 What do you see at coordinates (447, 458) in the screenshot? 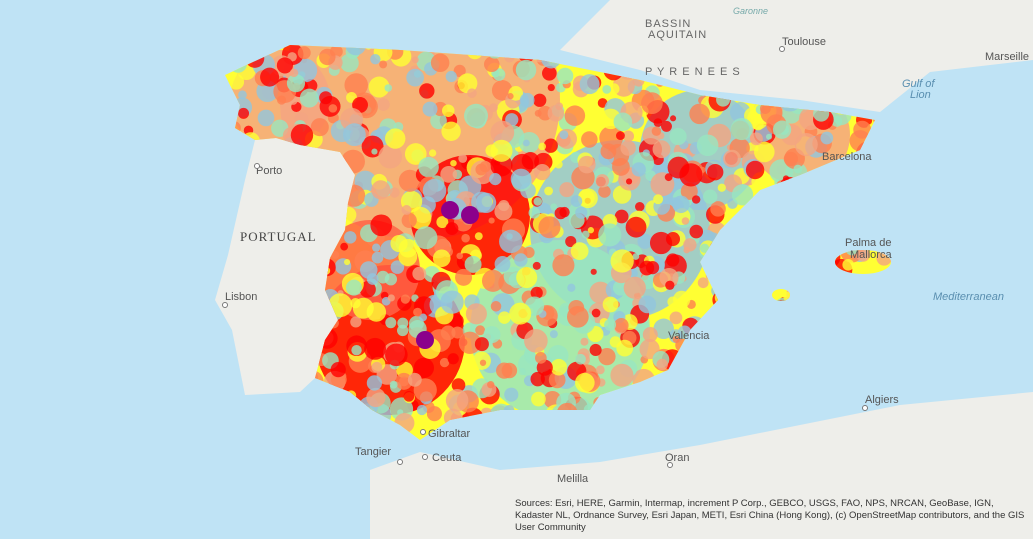
I see `place-label: Ceuta` at bounding box center [447, 458].